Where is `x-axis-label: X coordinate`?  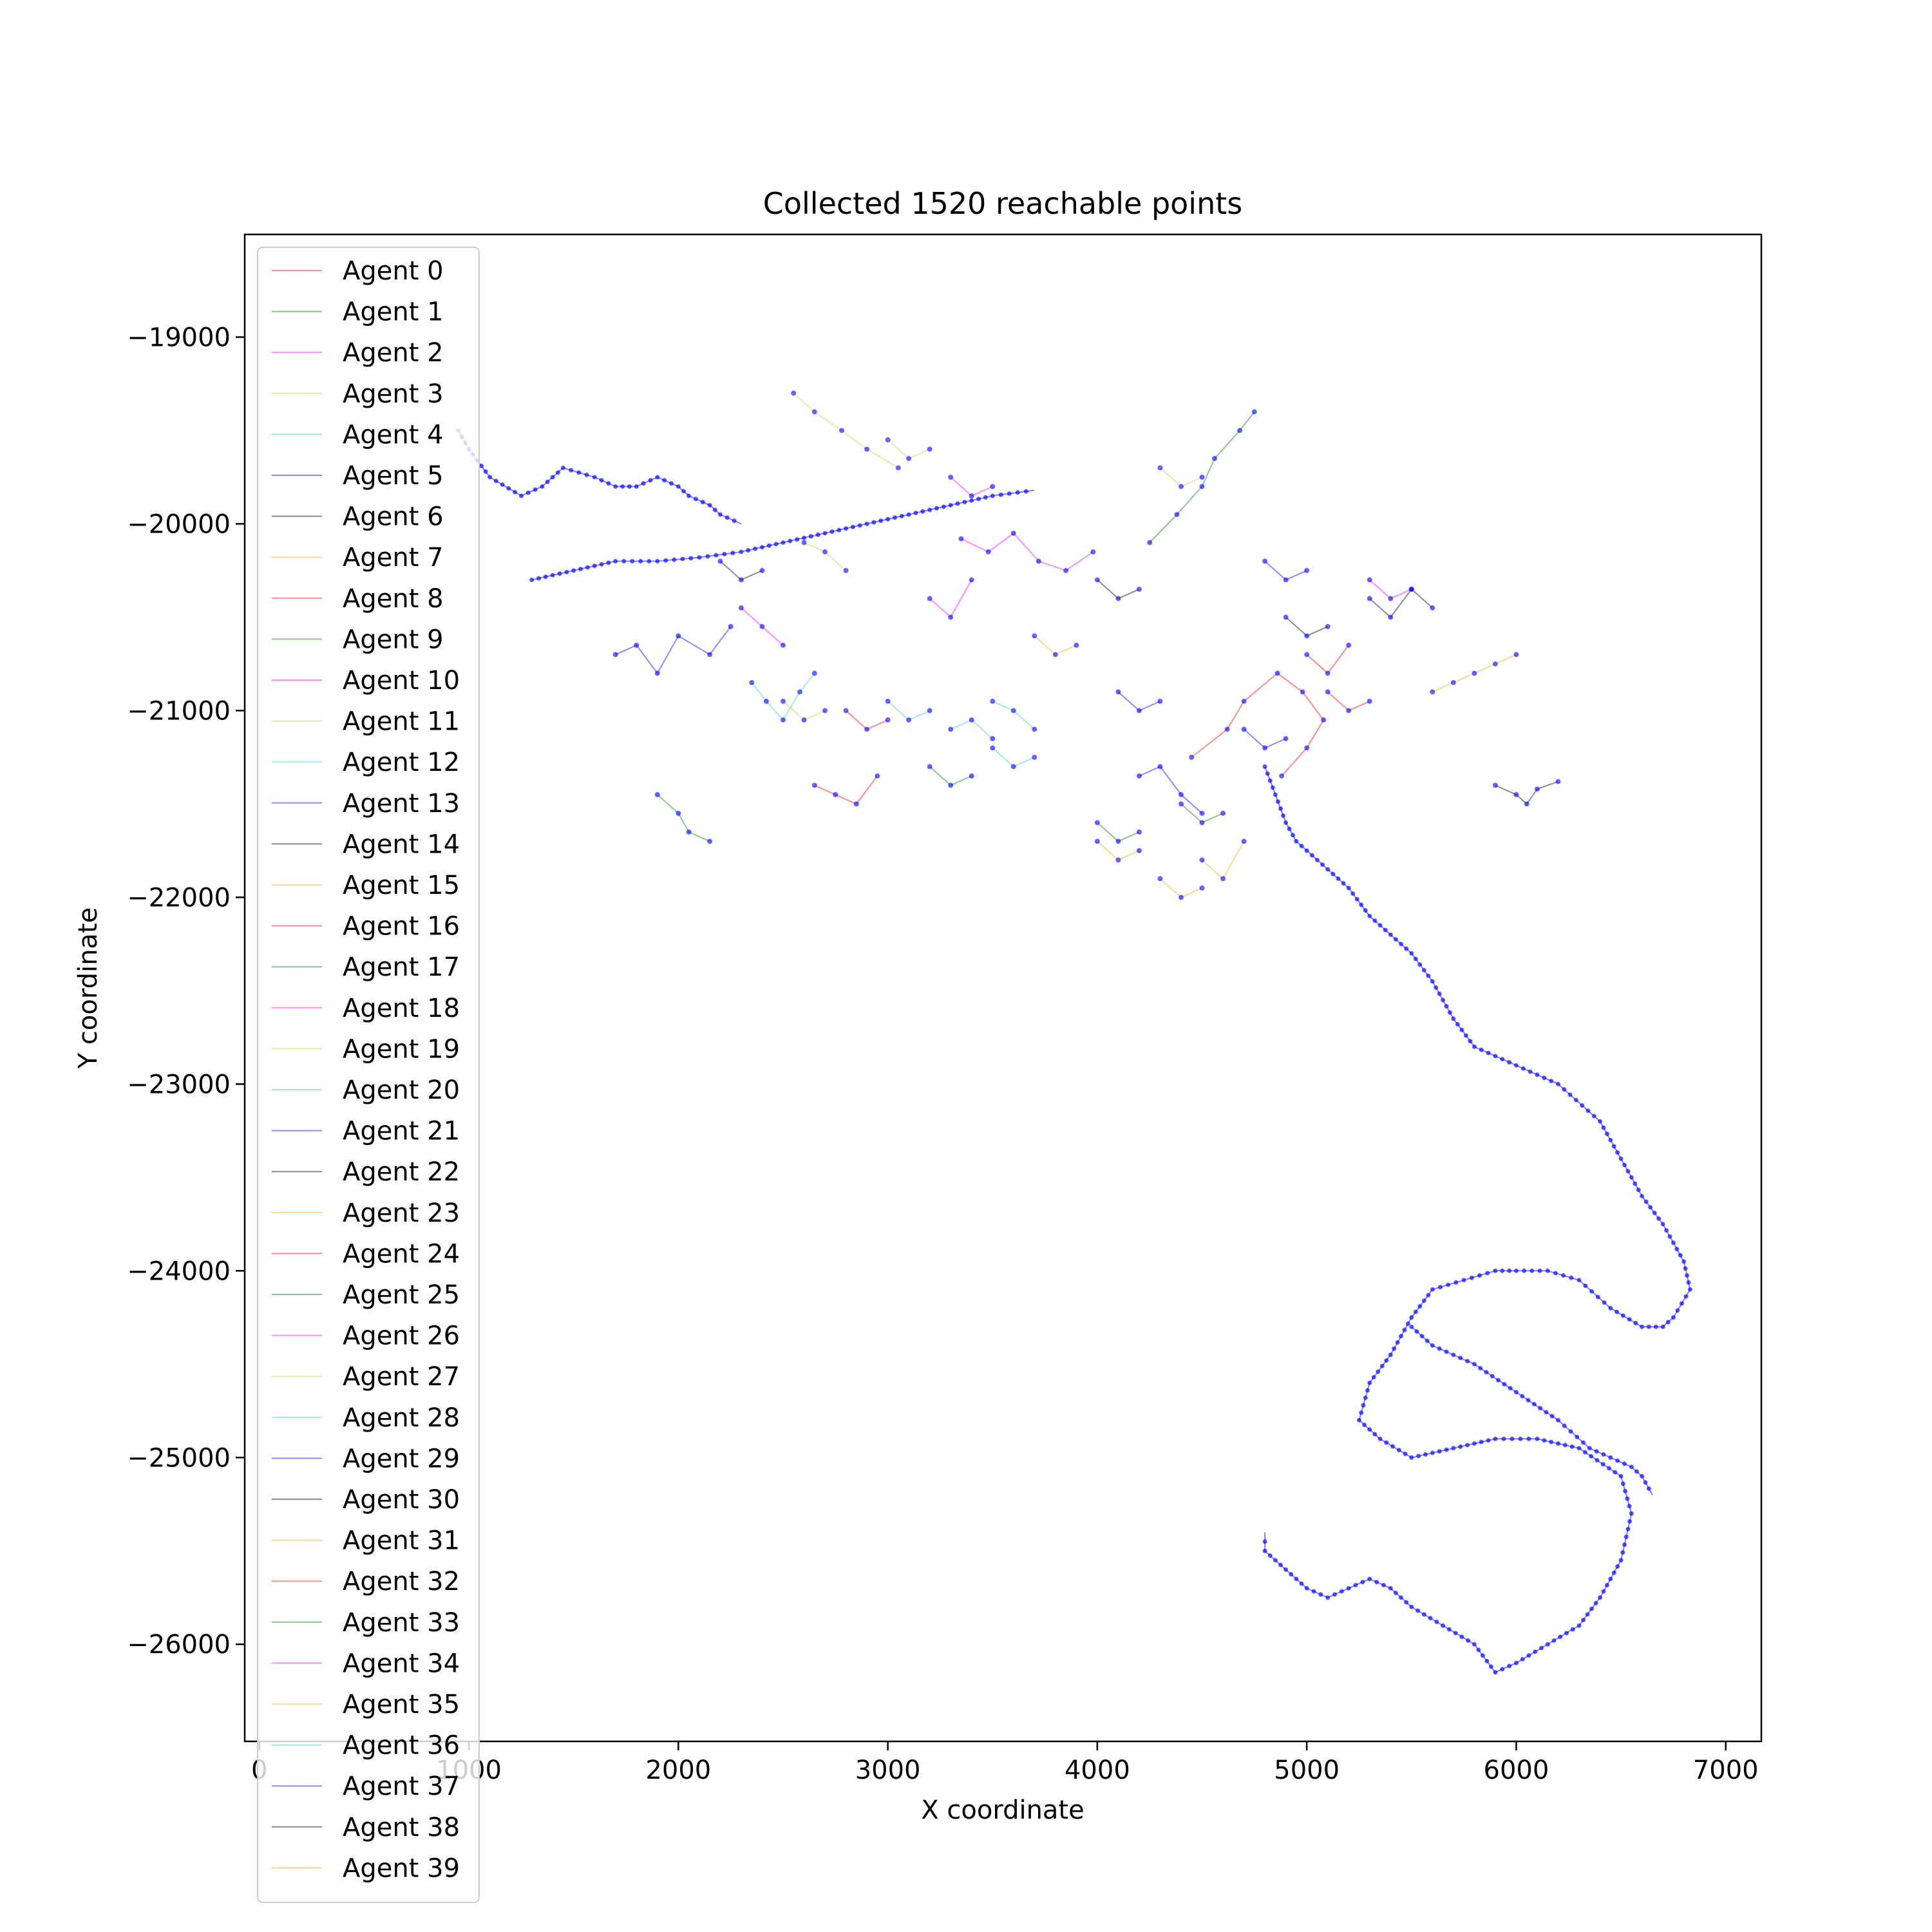 x-axis-label: X coordinate is located at coordinates (1003, 1810).